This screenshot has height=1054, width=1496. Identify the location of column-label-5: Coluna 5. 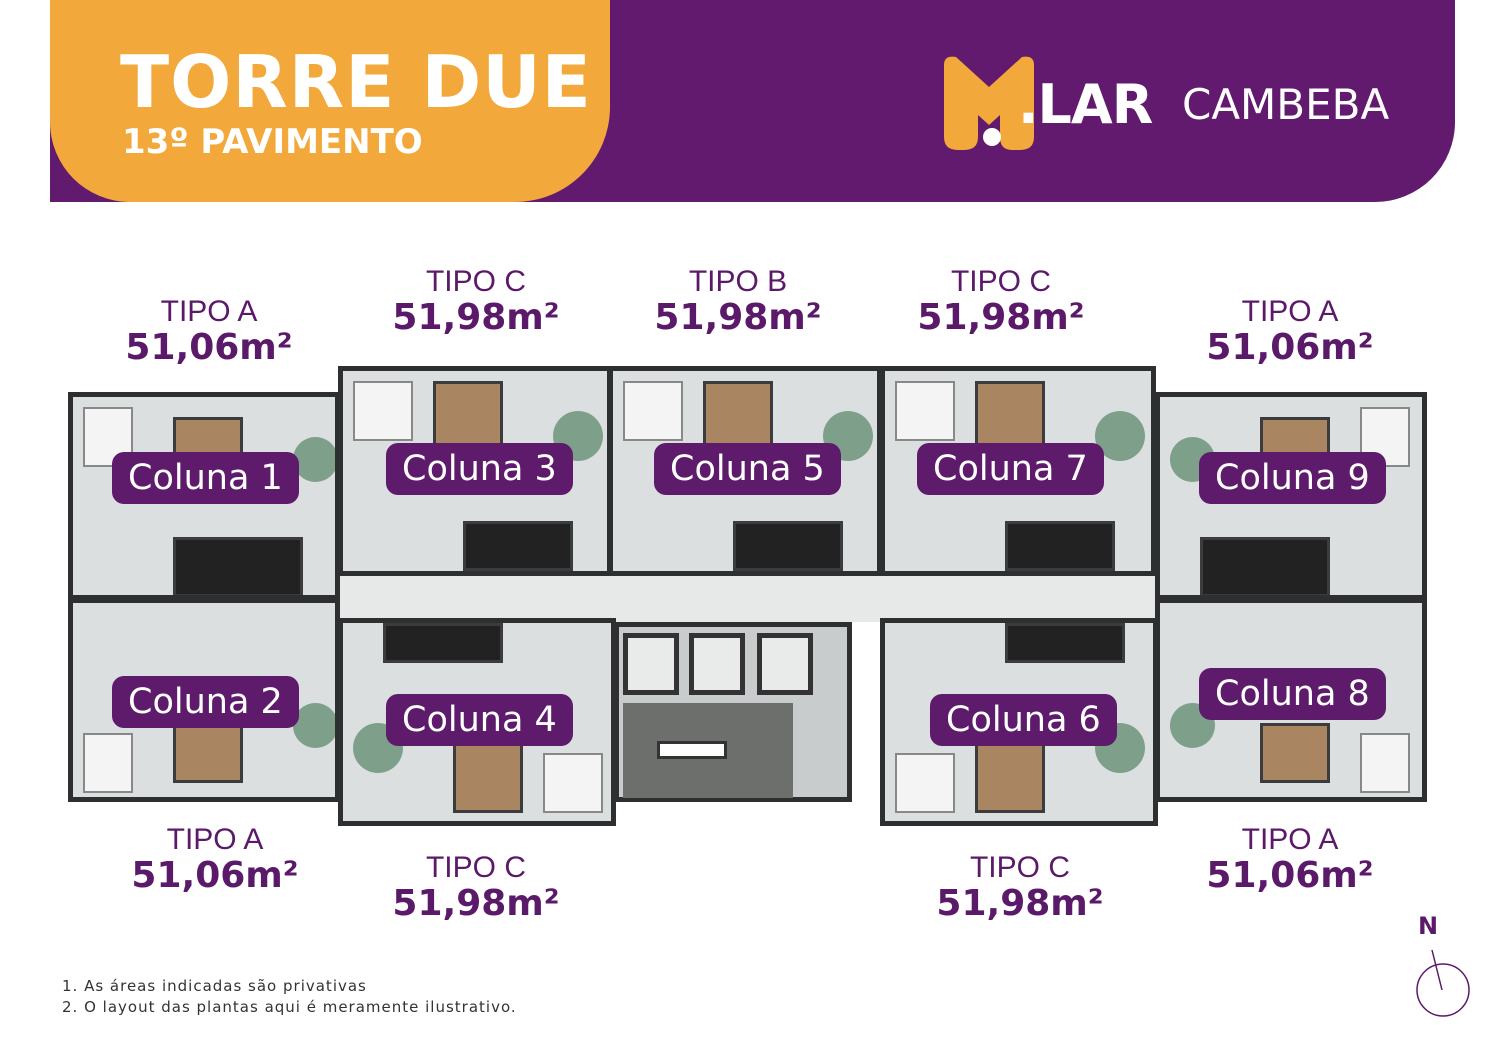
(747, 469).